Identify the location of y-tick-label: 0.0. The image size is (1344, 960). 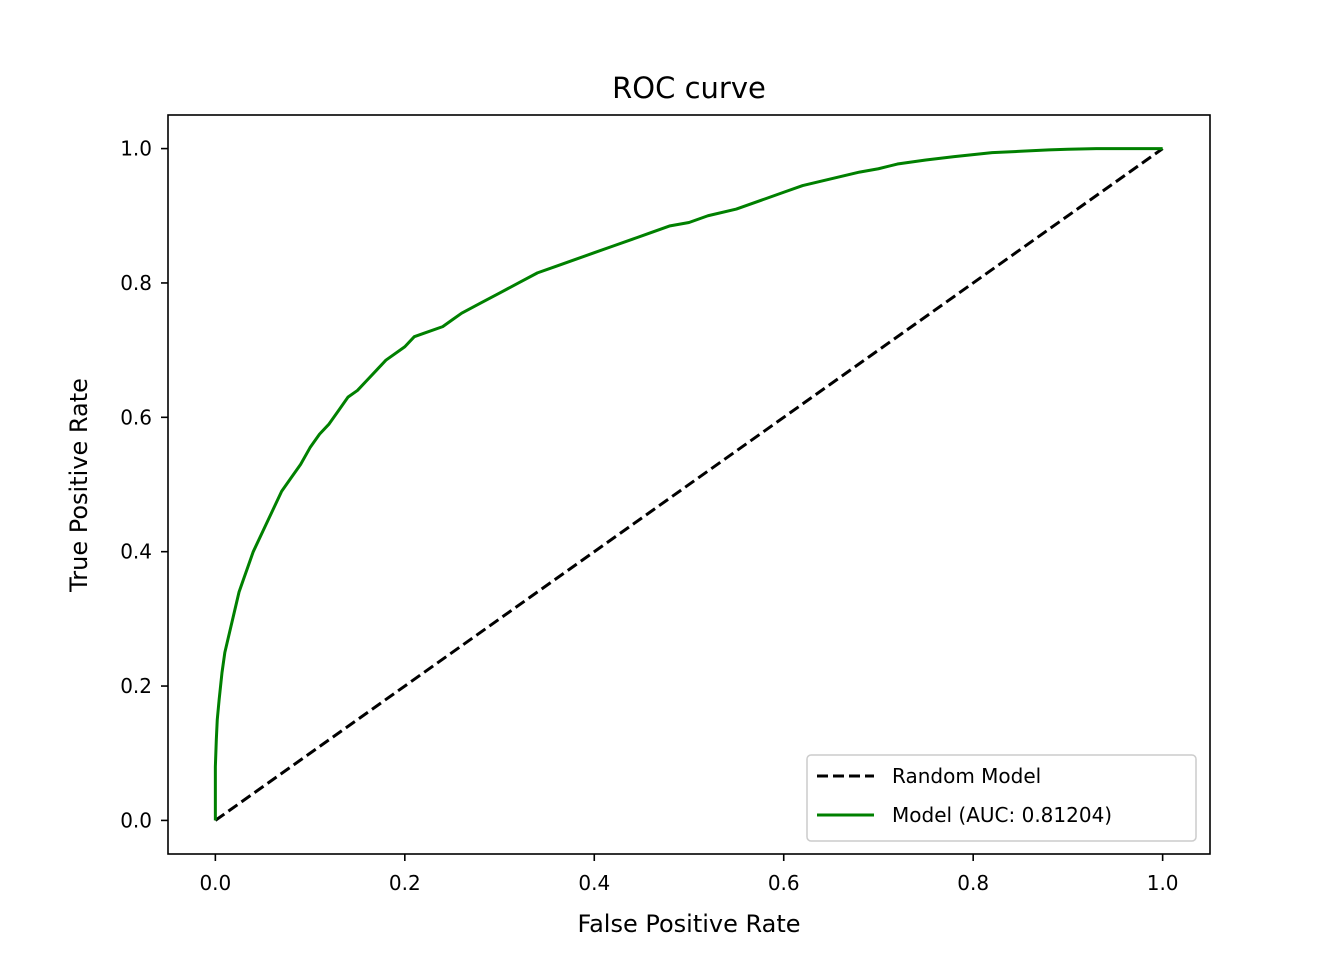
(136, 820).